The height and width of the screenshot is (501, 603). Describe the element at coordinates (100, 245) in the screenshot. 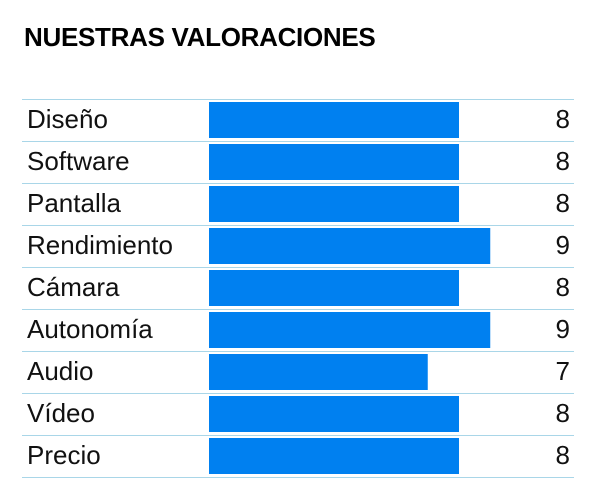

I see `category-label: Rendimiento` at that location.